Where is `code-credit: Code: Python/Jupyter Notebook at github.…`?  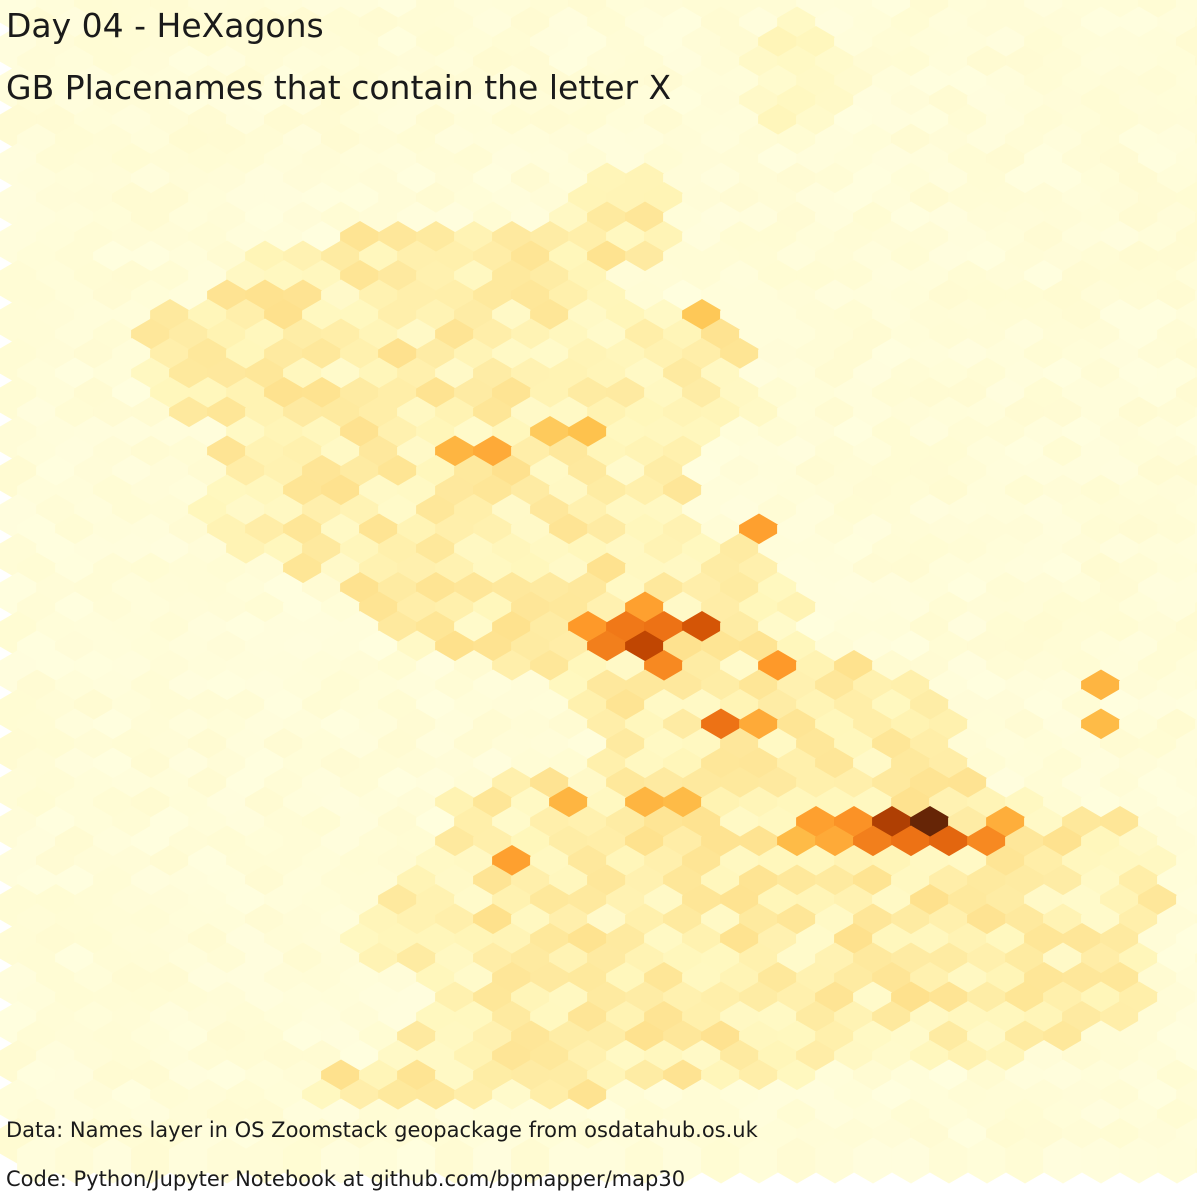 code-credit: Code: Python/Jupyter Notebook at github.… is located at coordinates (346, 1179).